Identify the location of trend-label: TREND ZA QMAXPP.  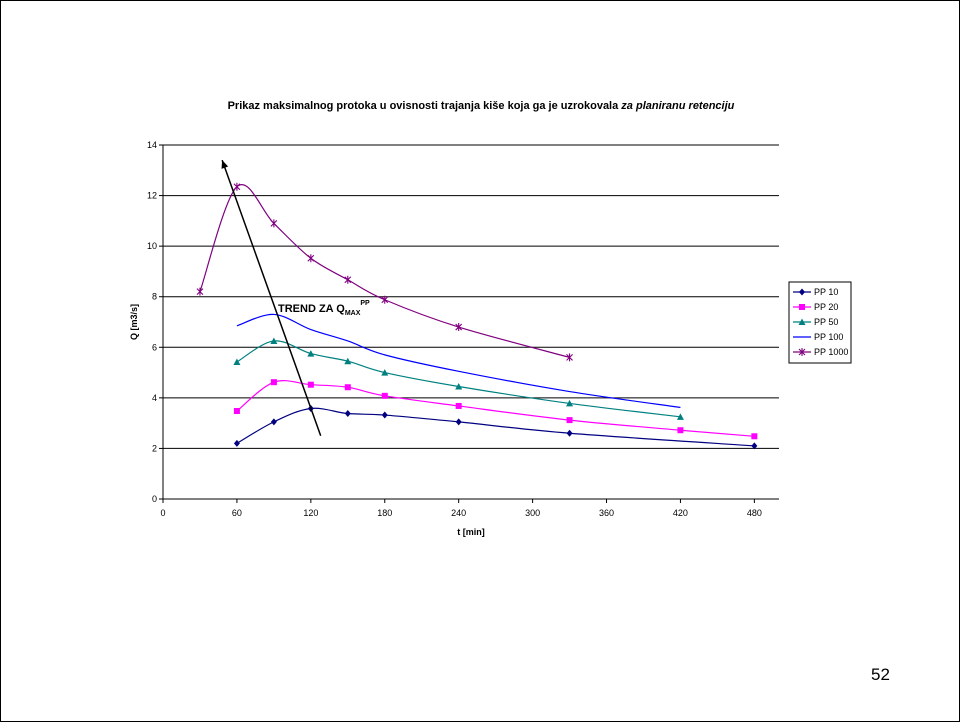
(324, 308).